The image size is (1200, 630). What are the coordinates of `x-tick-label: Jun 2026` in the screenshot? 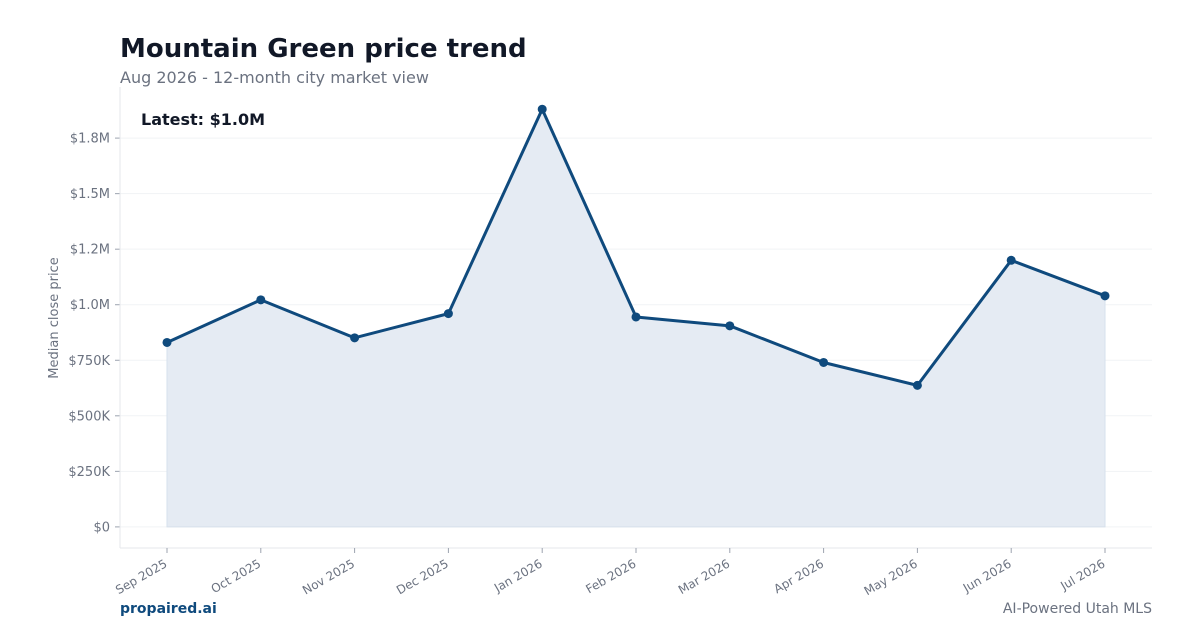 It's located at (987, 575).